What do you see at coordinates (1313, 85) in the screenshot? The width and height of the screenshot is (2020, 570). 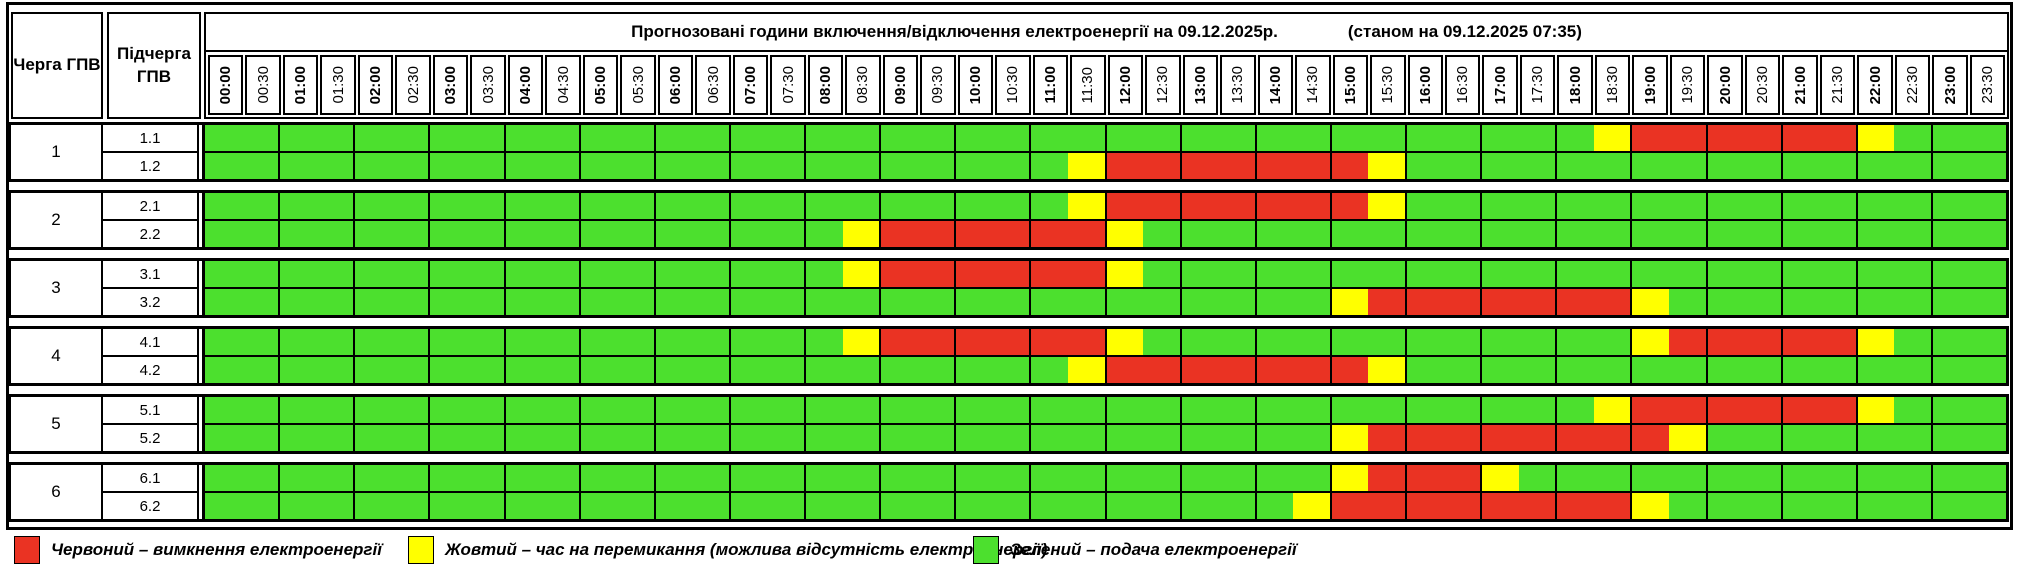 I see `time-header-cell: 14:30` at bounding box center [1313, 85].